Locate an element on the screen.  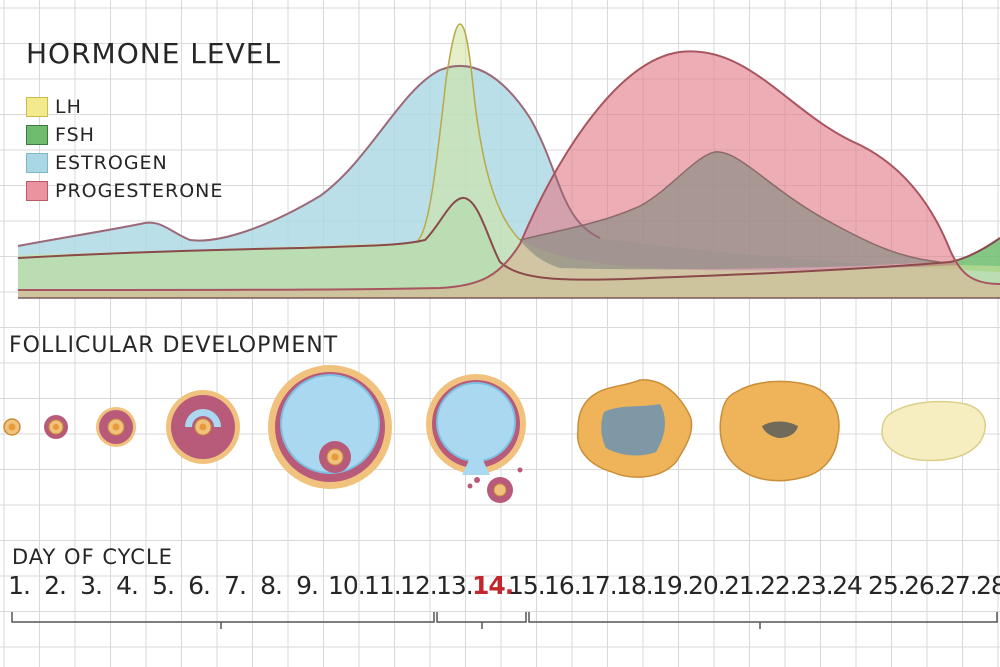
day-label: 13. is located at coordinates (455, 585).